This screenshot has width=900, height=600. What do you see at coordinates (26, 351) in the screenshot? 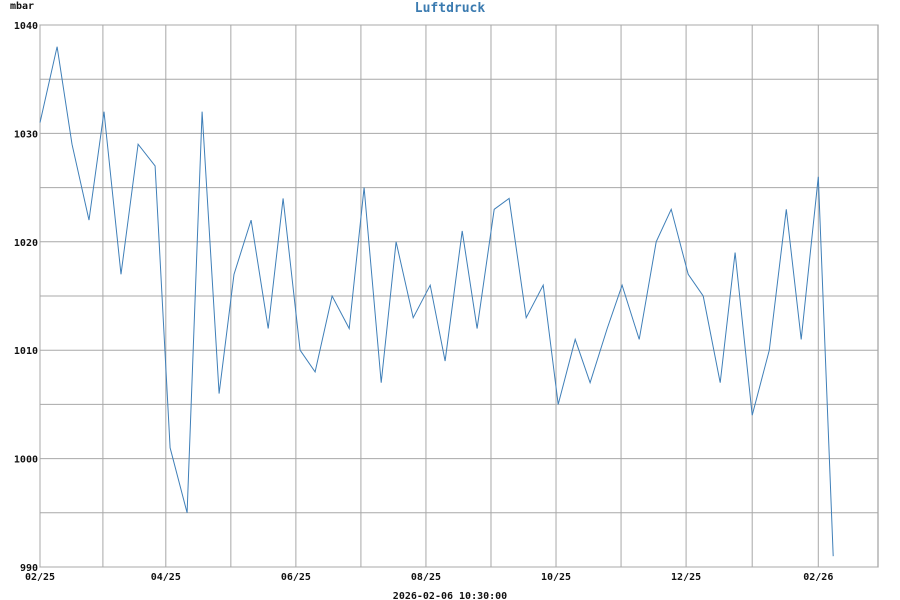
I see `y-tick-label: 1010` at bounding box center [26, 351].